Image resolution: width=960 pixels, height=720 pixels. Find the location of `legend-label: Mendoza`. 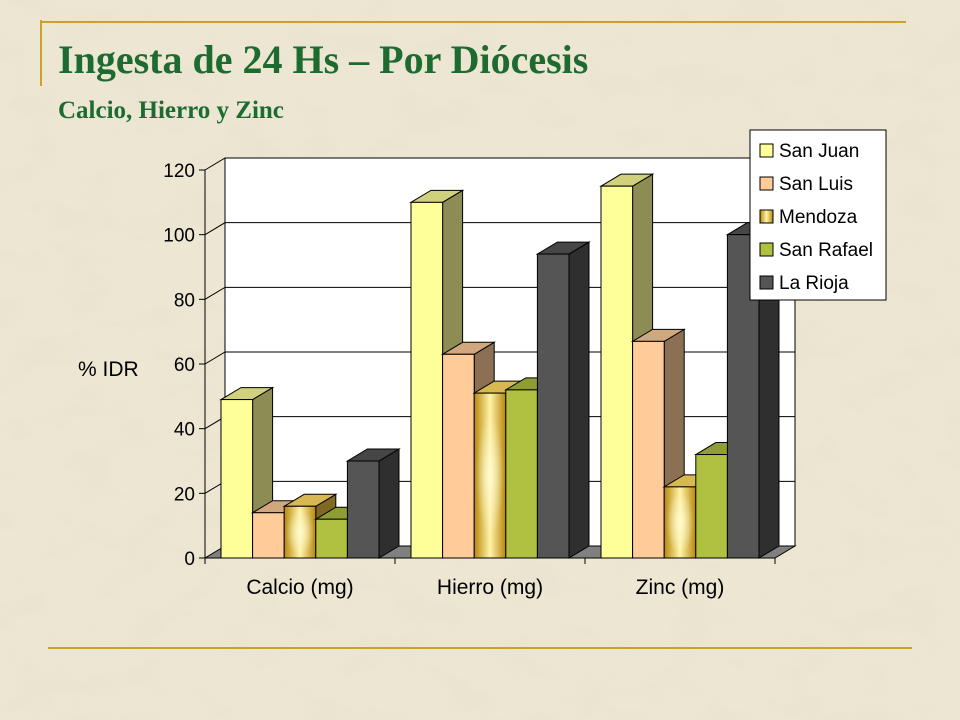

legend-label: Mendoza is located at coordinates (818, 217).